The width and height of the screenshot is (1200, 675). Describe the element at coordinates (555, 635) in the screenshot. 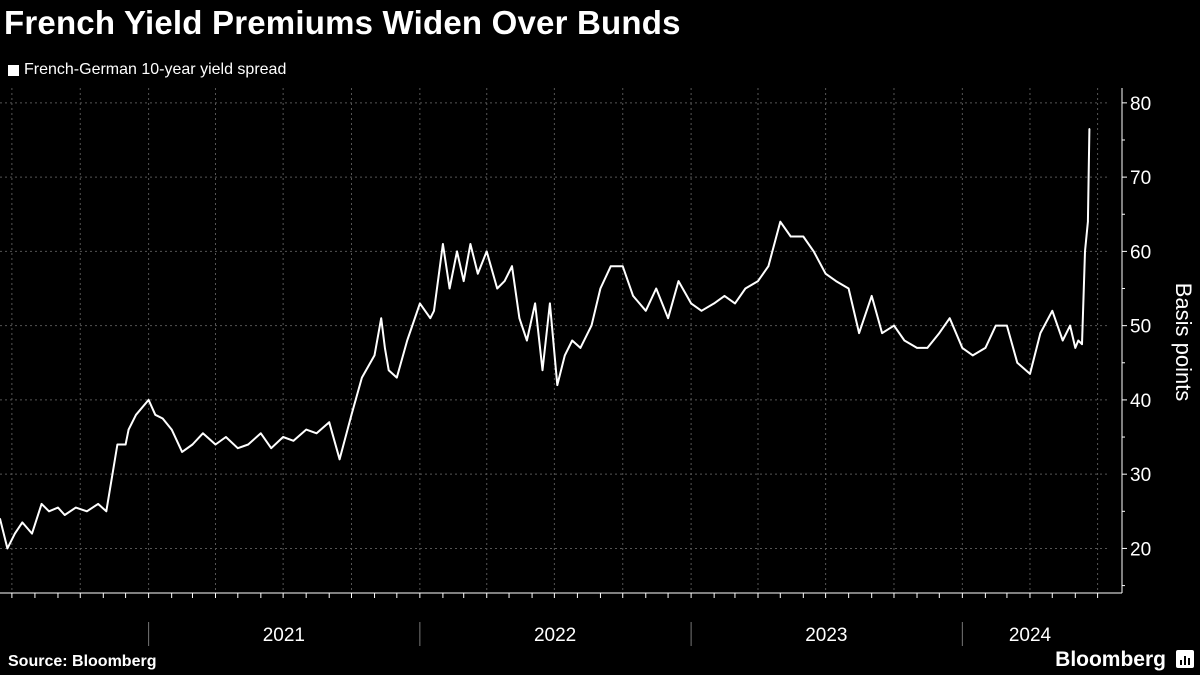

I see `x-tick-label: 2022` at that location.